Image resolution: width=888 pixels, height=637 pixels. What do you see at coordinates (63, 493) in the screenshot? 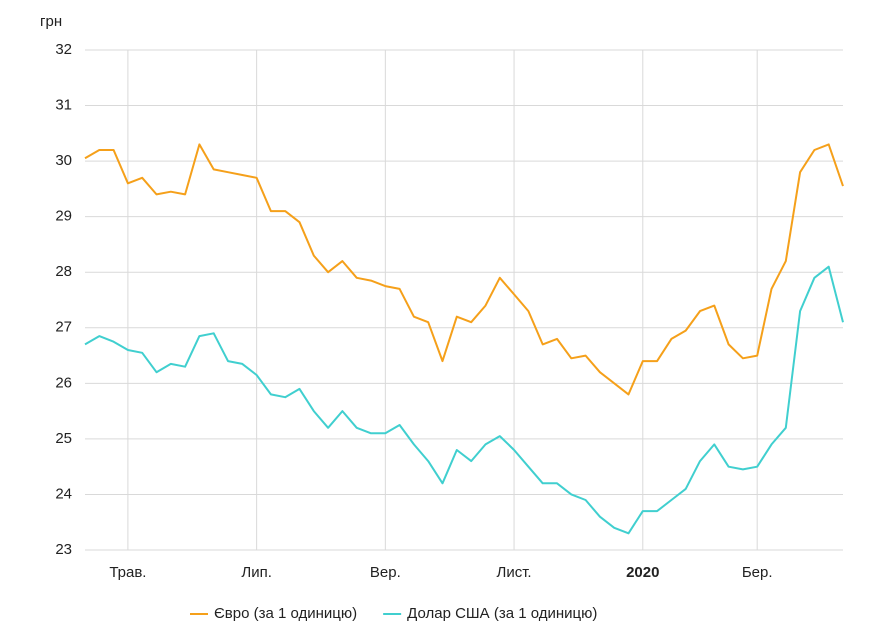
I see `y-tick-label: 24` at bounding box center [63, 493].